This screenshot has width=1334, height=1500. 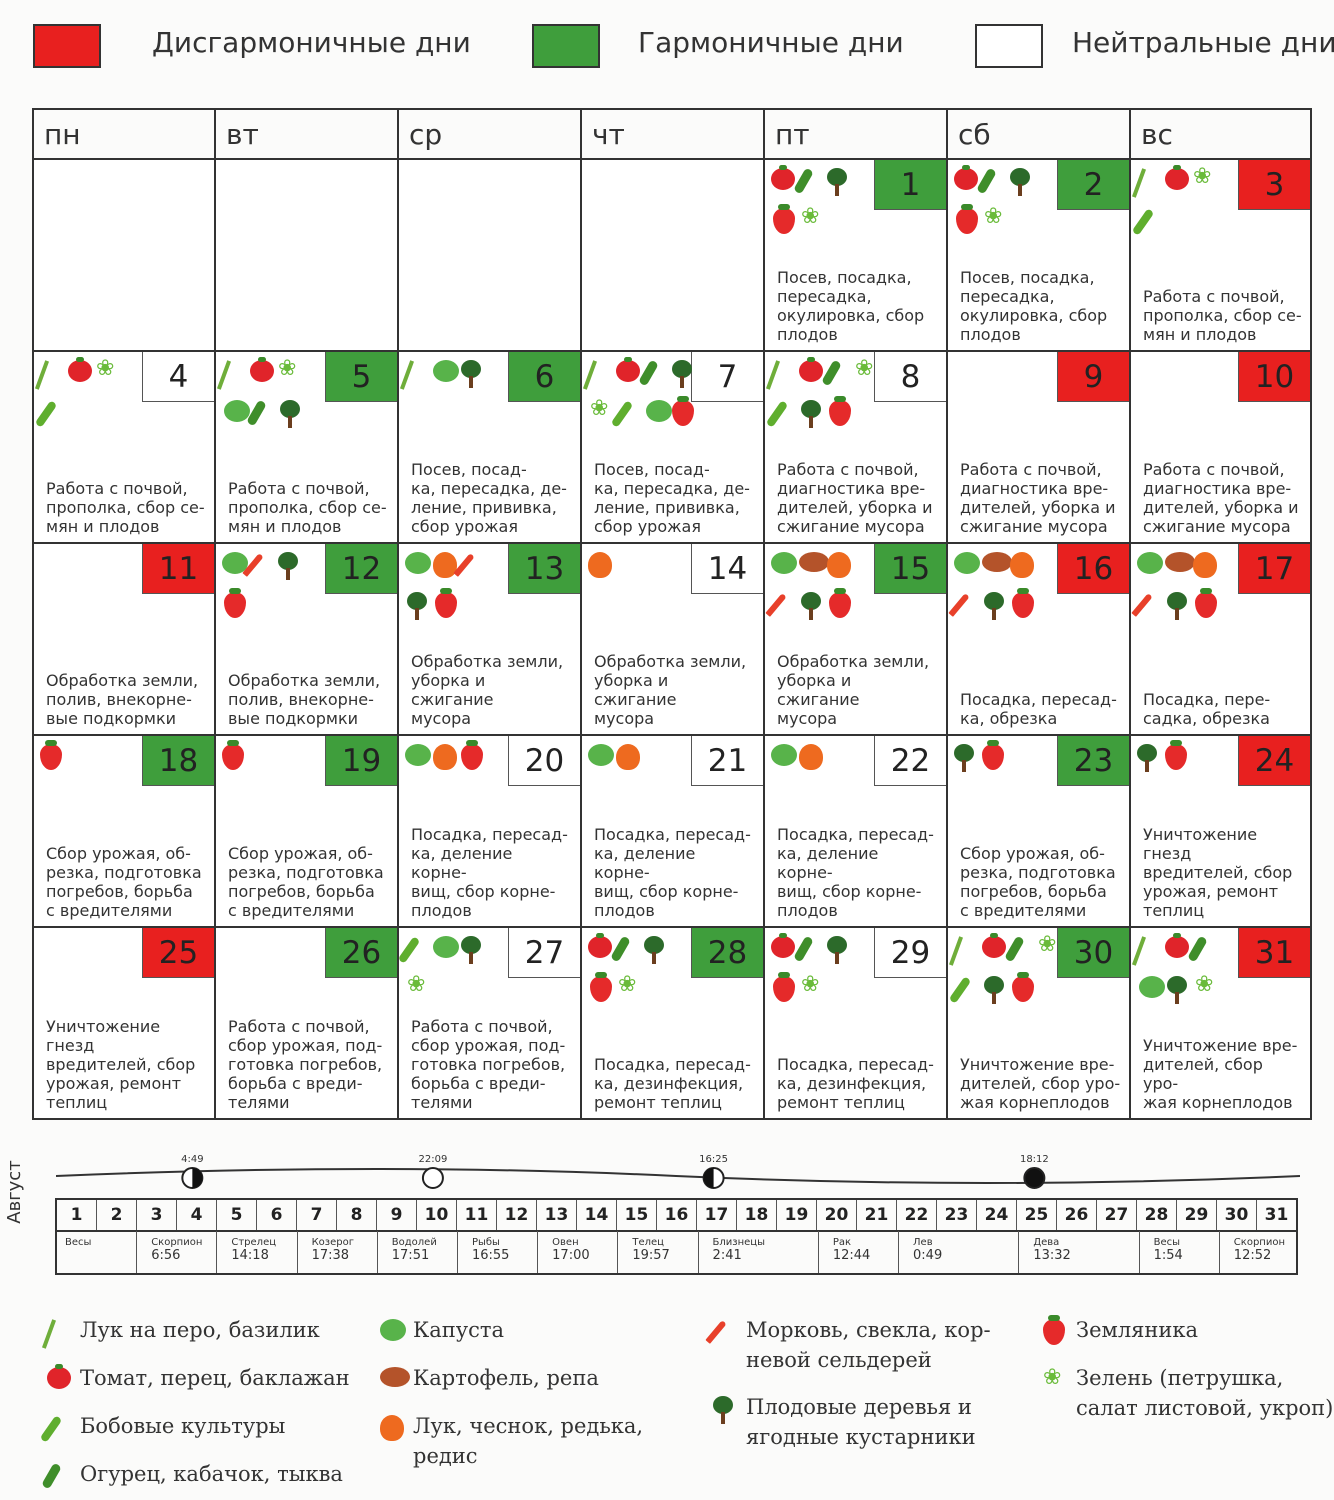 What do you see at coordinates (317, 1215) in the screenshot?
I see `date-number: 7` at bounding box center [317, 1215].